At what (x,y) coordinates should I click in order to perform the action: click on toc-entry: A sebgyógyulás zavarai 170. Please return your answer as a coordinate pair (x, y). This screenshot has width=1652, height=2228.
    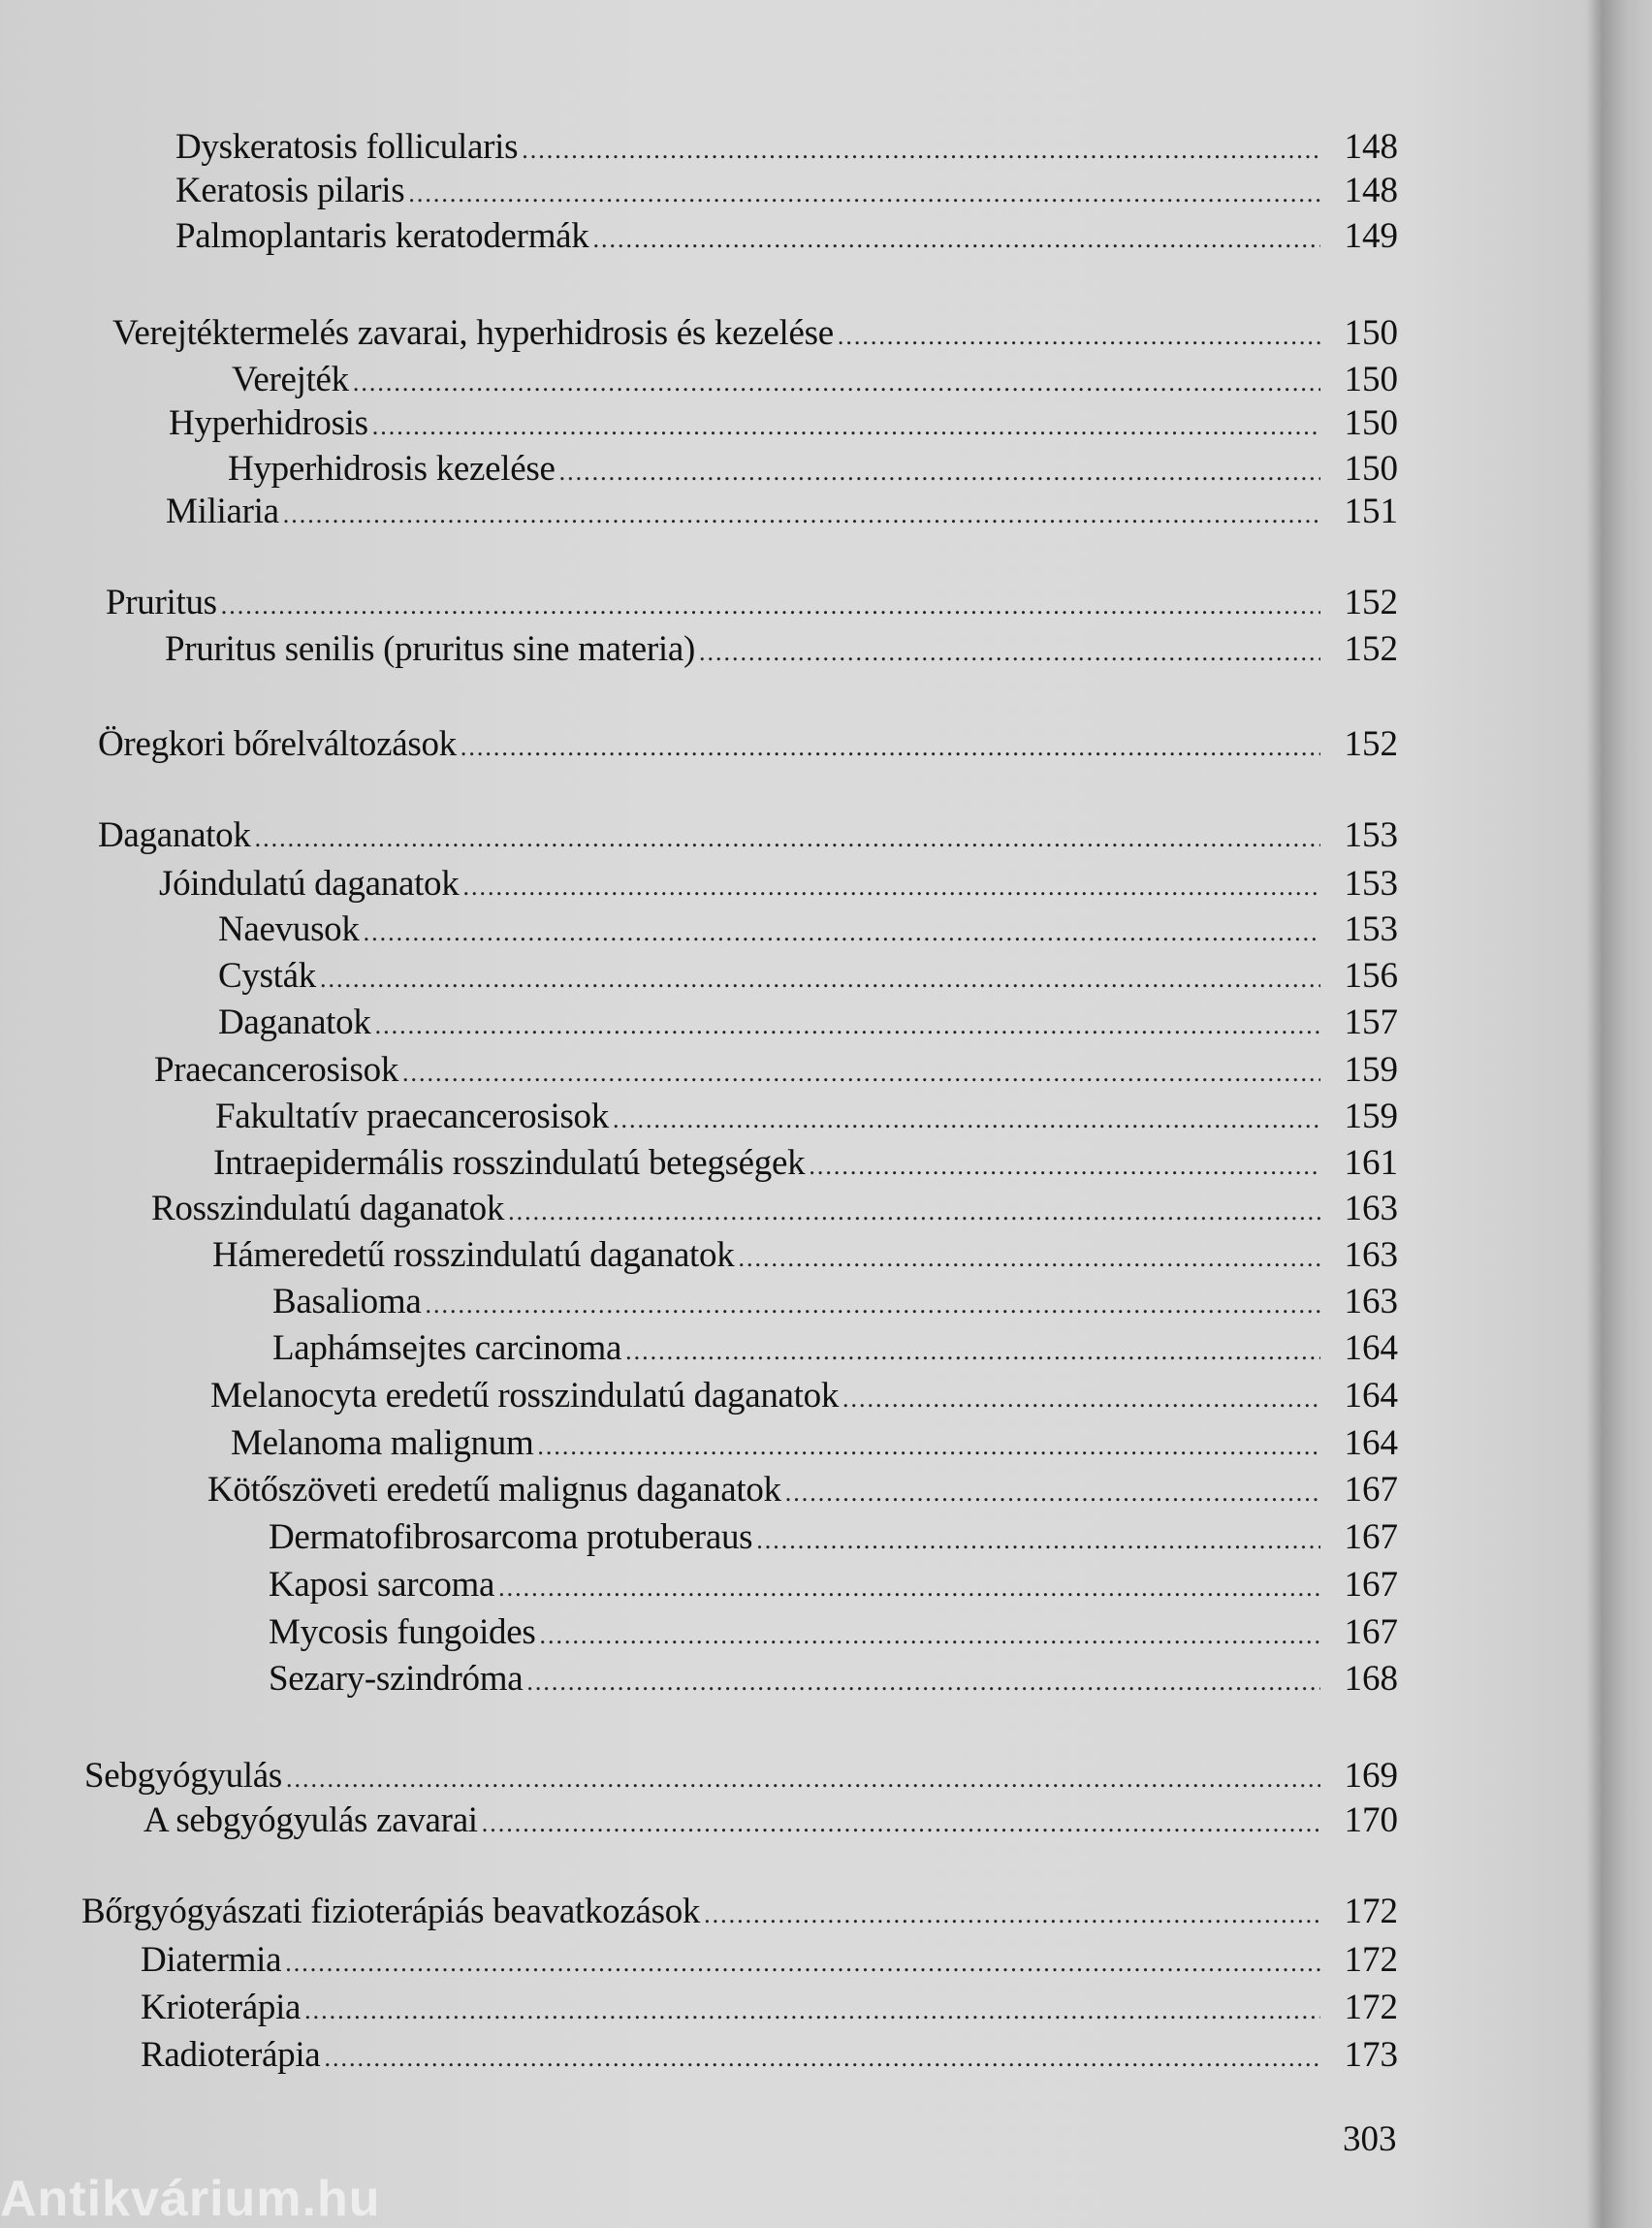
    Looking at the image, I should click on (771, 1822).